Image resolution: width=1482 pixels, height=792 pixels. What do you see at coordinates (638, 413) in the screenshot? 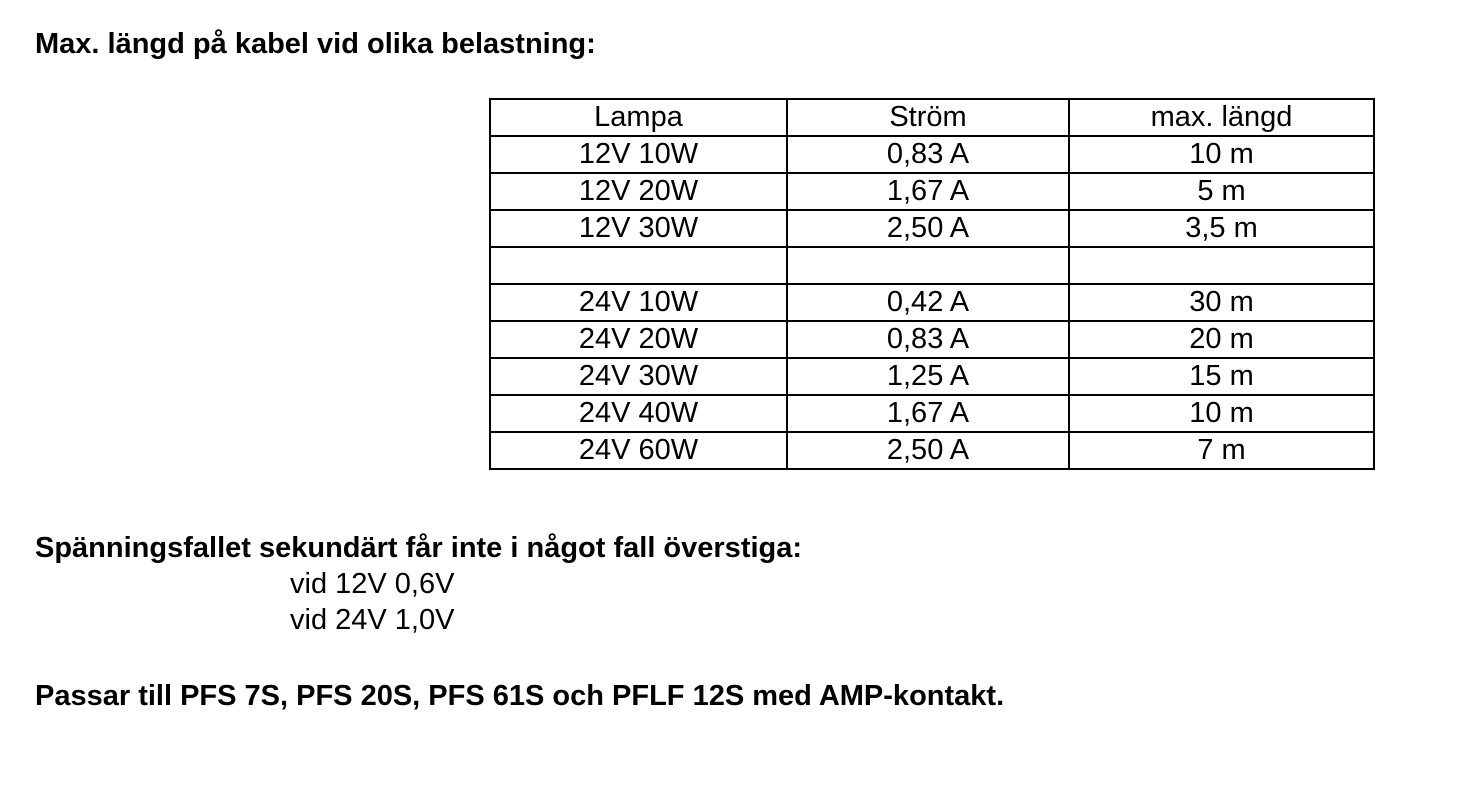
I see `lamp-cell: 24V 40W` at bounding box center [638, 413].